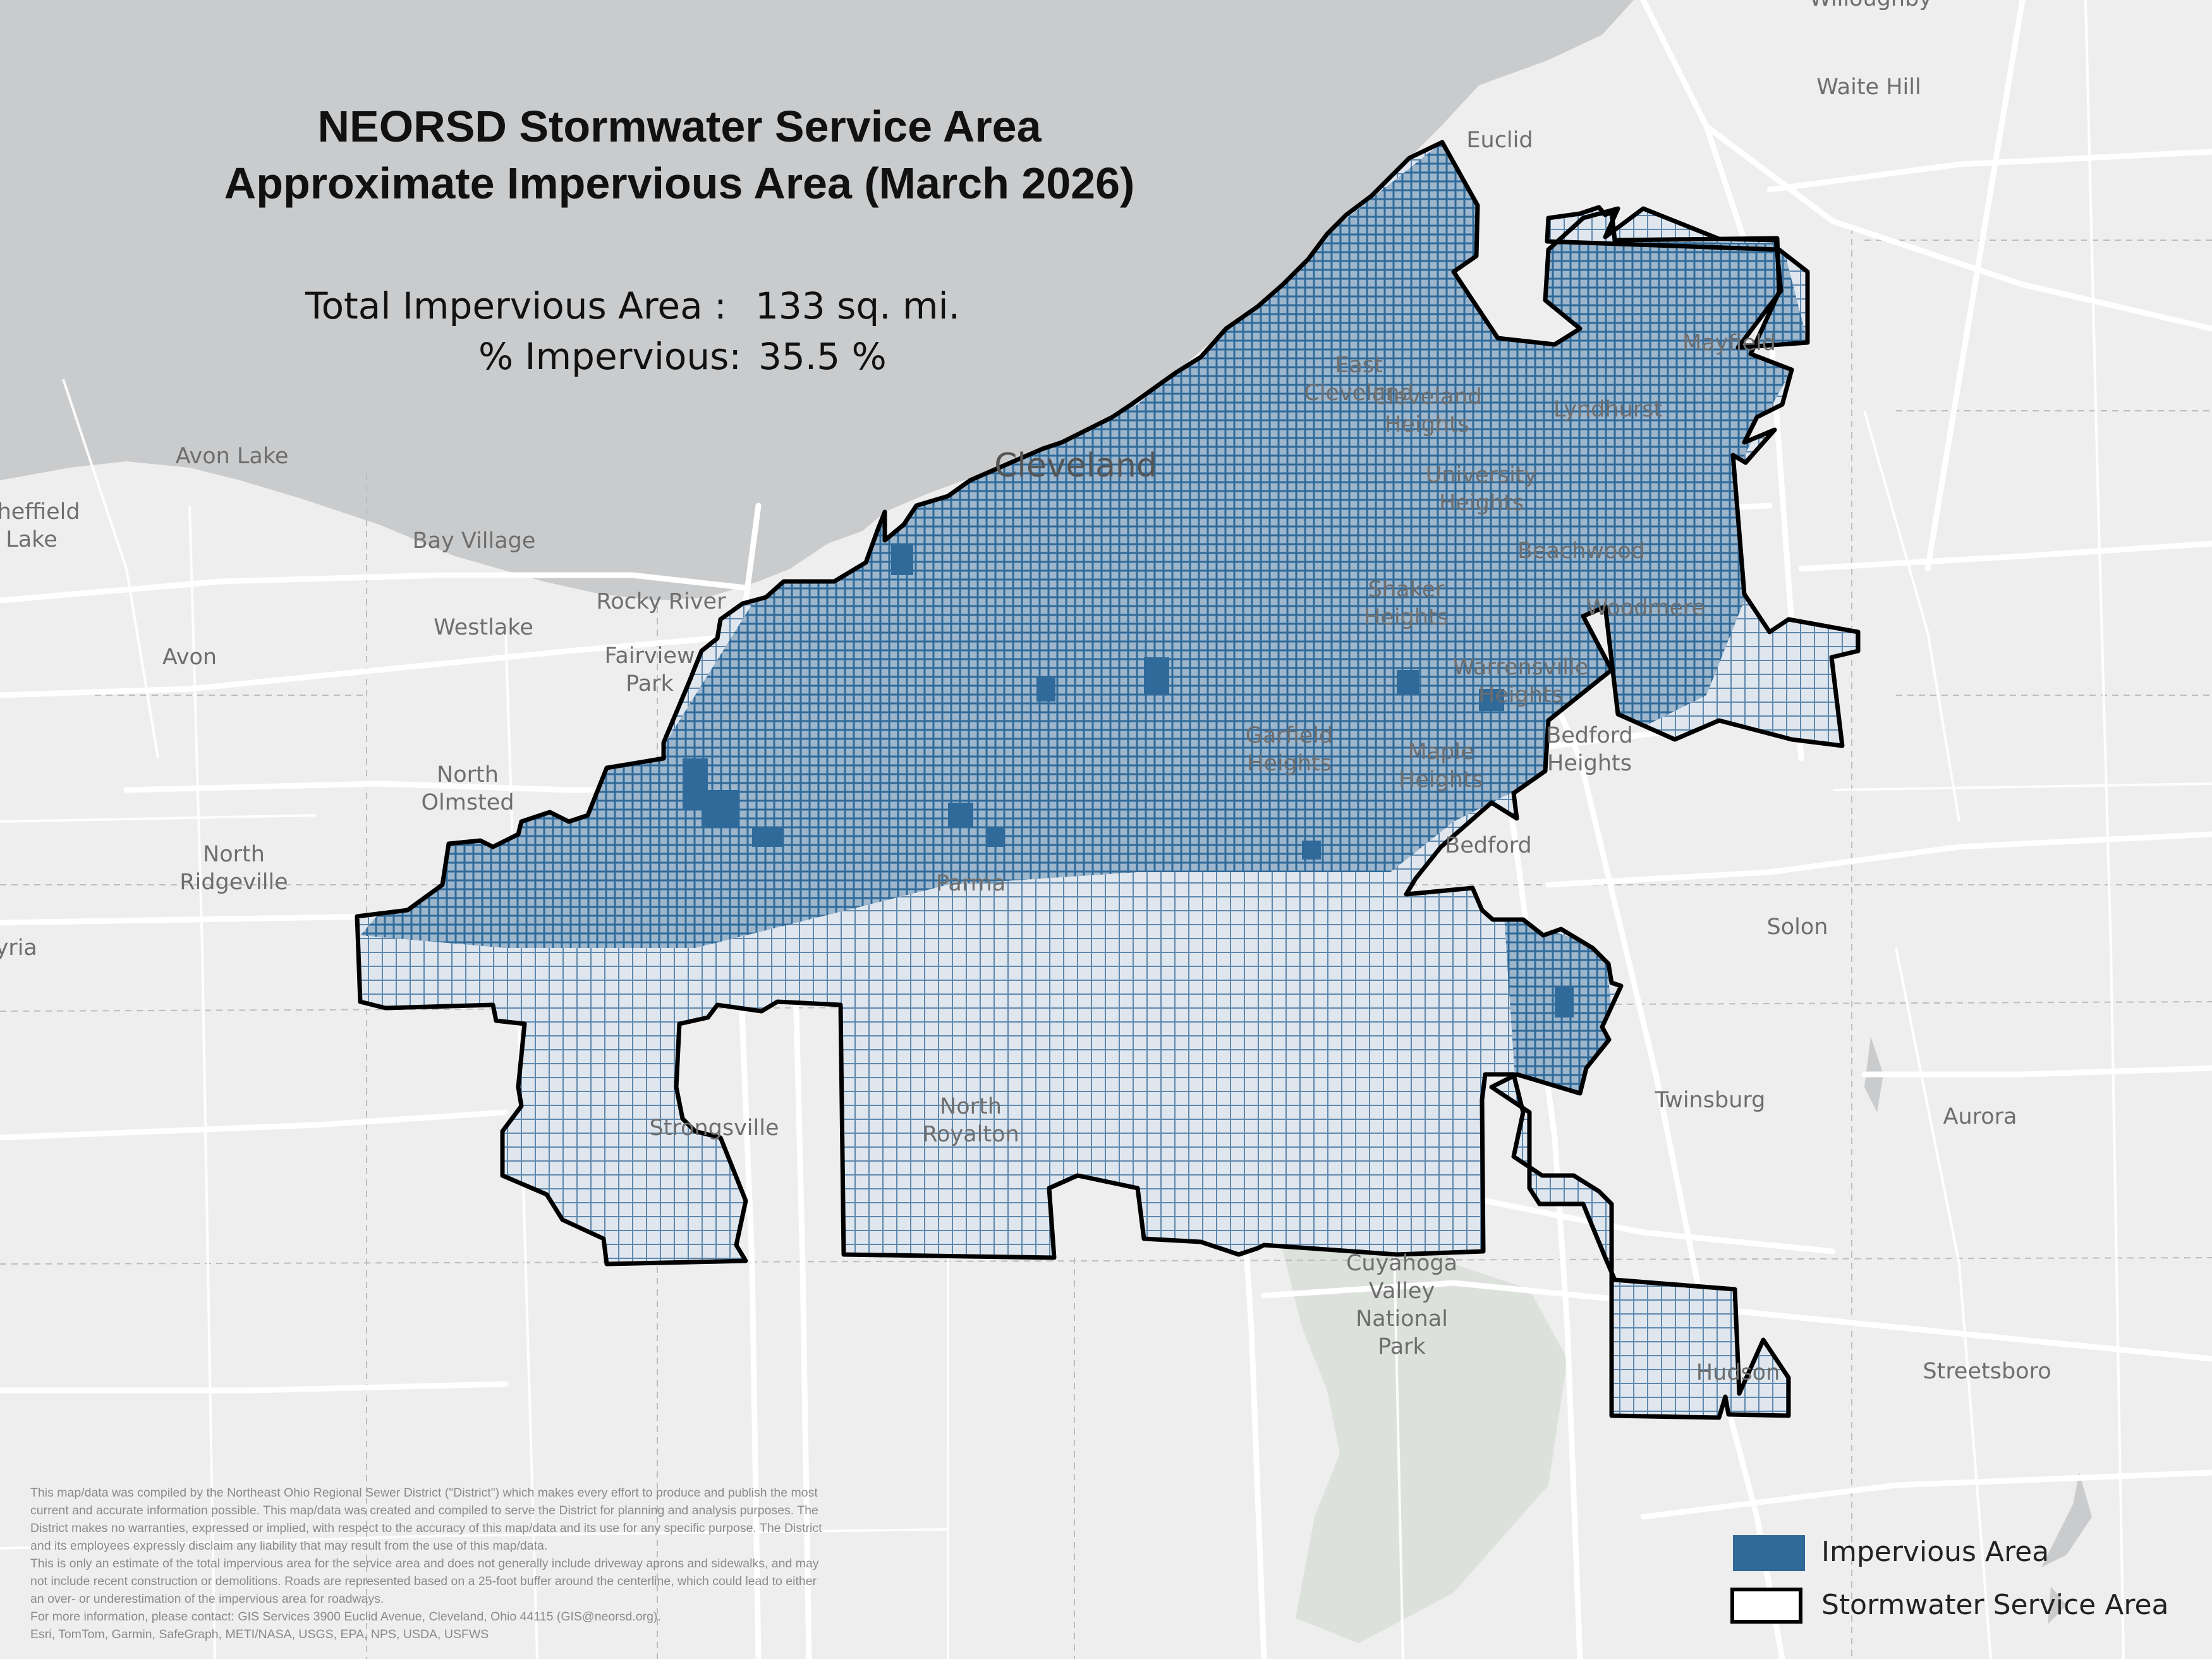 Image resolution: width=2212 pixels, height=1659 pixels. What do you see at coordinates (679, 126) in the screenshot?
I see `map-title-line-1: NEORSD Stormwater Service Area` at bounding box center [679, 126].